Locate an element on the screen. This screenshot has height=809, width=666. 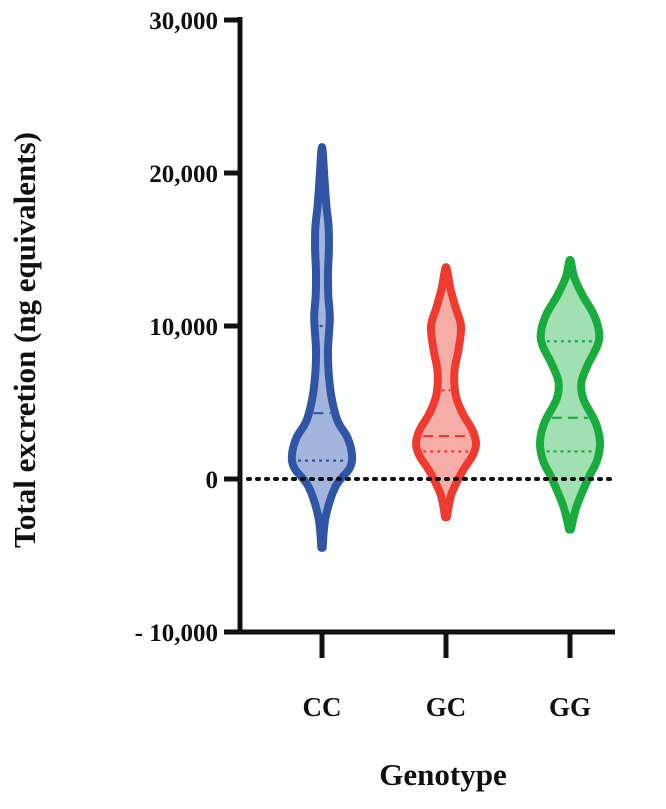
y-axis: 30,000 20,000 10,000 0 - 10,000 is located at coordinates (189, 327).